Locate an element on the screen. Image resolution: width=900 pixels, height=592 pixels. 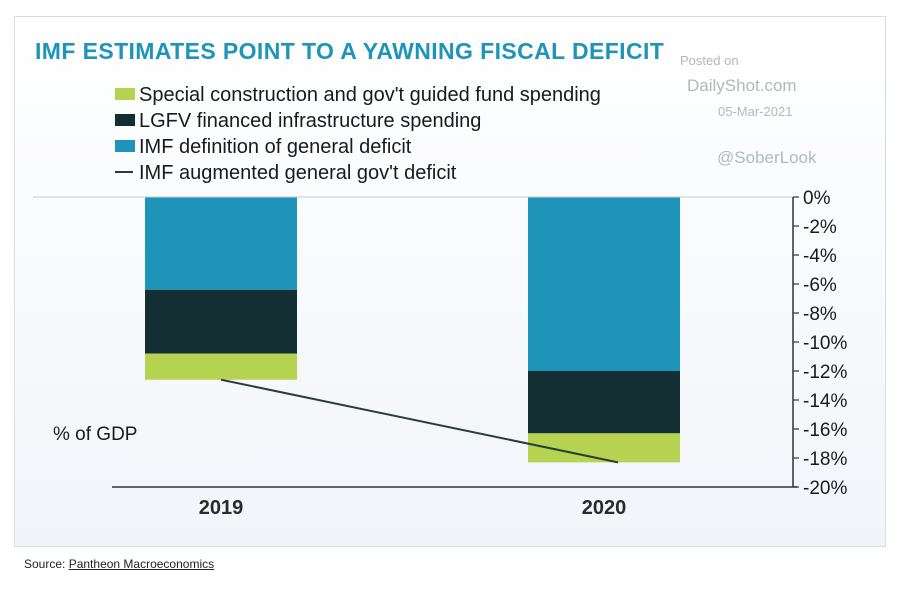
y-tick-label: -10% is located at coordinates (825, 343).